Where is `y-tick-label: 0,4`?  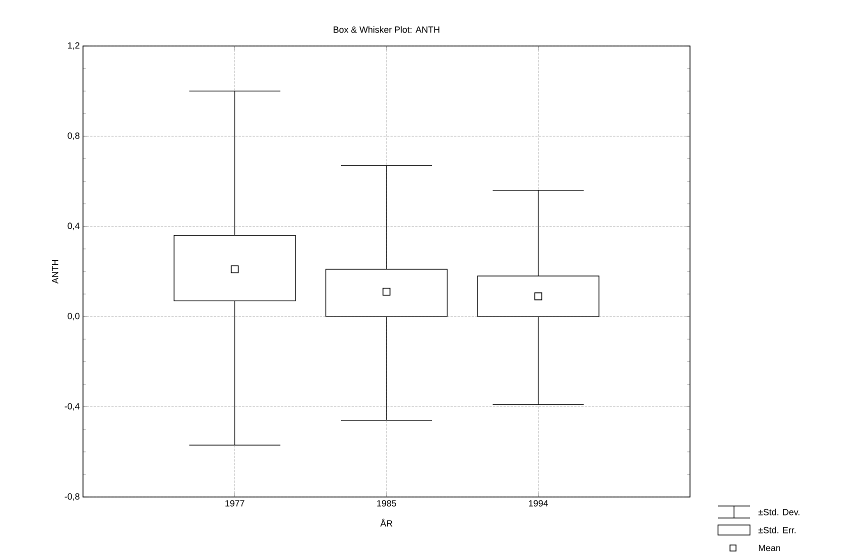
y-tick-label: 0,4 is located at coordinates (74, 226).